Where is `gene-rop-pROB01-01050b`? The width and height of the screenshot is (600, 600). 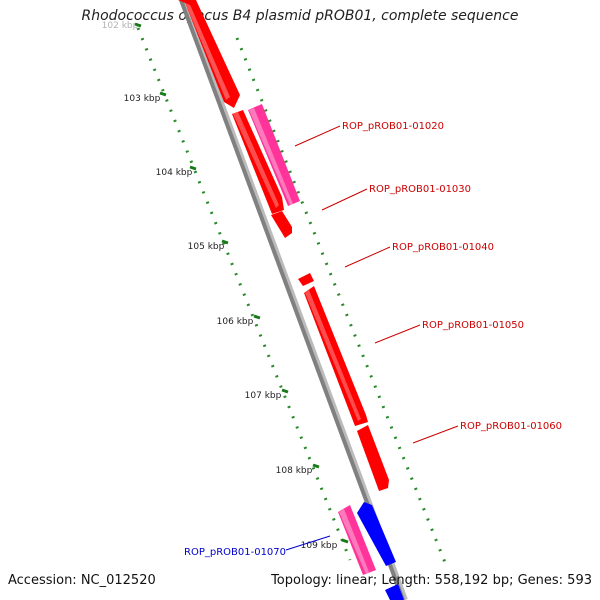
gene-rop-pROB01-01050b is located at coordinates (336, 356).